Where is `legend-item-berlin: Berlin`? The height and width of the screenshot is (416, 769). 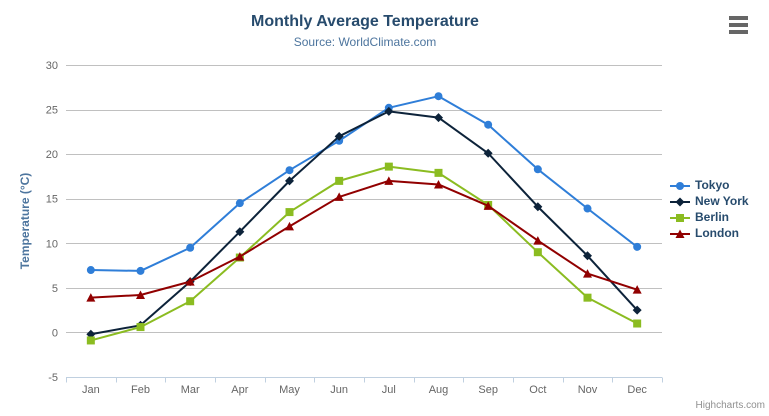 legend-item-berlin: Berlin is located at coordinates (709, 217).